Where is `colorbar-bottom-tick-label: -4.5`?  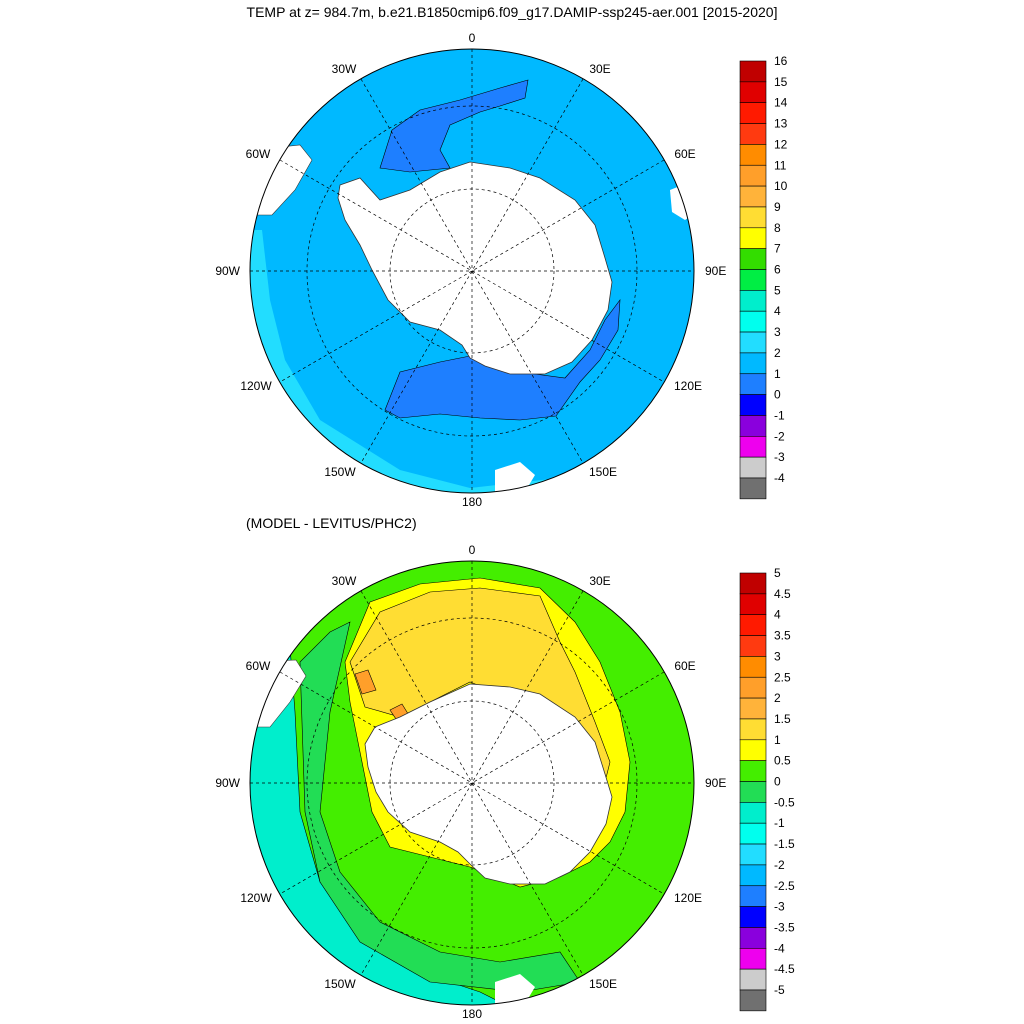 colorbar-bottom-tick-label: -4.5 is located at coordinates (784, 969).